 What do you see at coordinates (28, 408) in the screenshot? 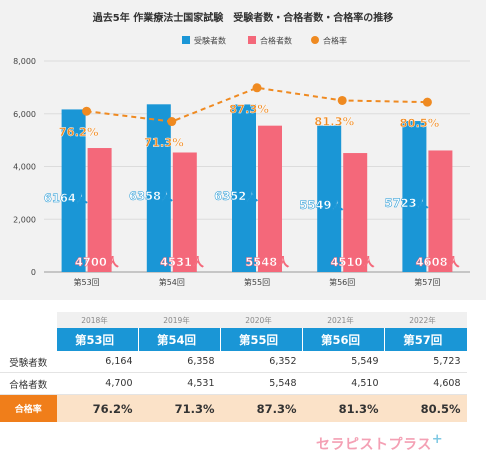
I see `row-label: 合格率` at bounding box center [28, 408].